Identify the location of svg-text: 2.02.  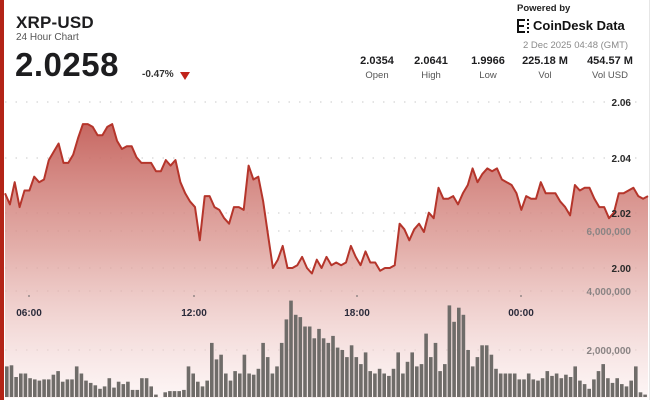
(622, 214).